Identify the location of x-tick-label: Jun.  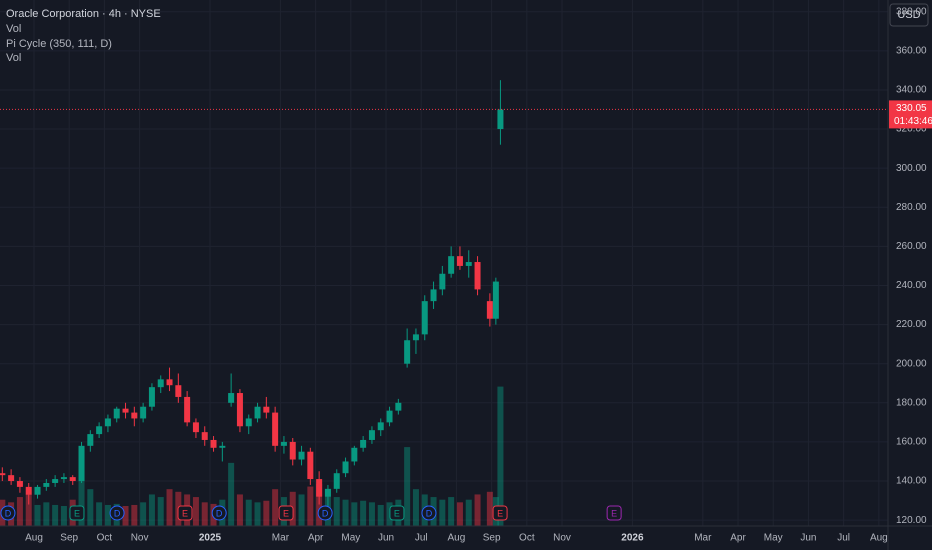
(808, 538).